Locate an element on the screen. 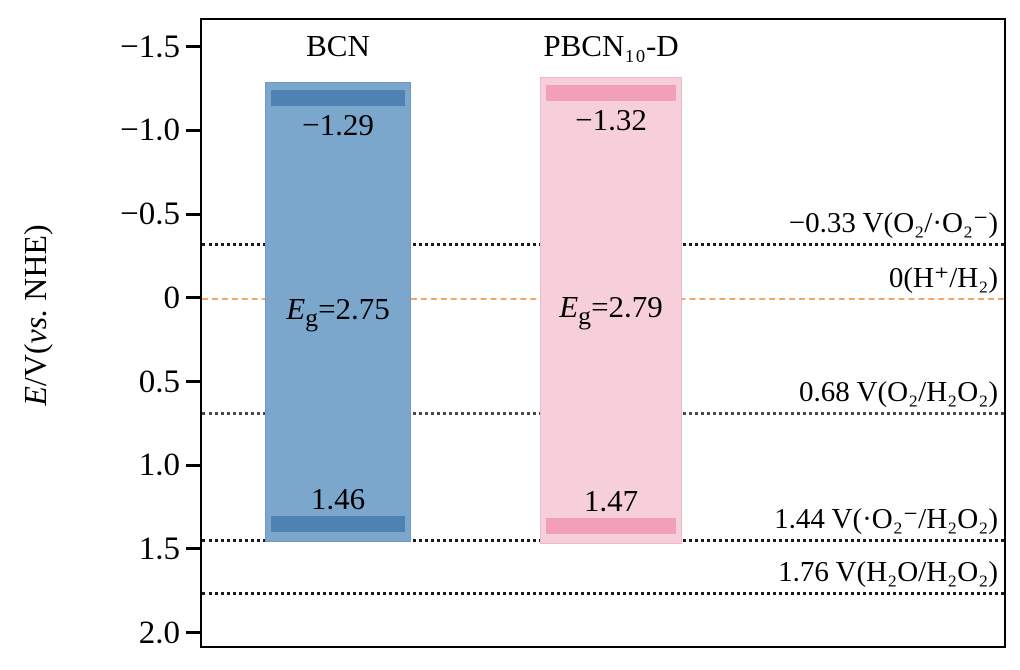  y-tick-label-5: 1.0 is located at coordinates (159, 465).